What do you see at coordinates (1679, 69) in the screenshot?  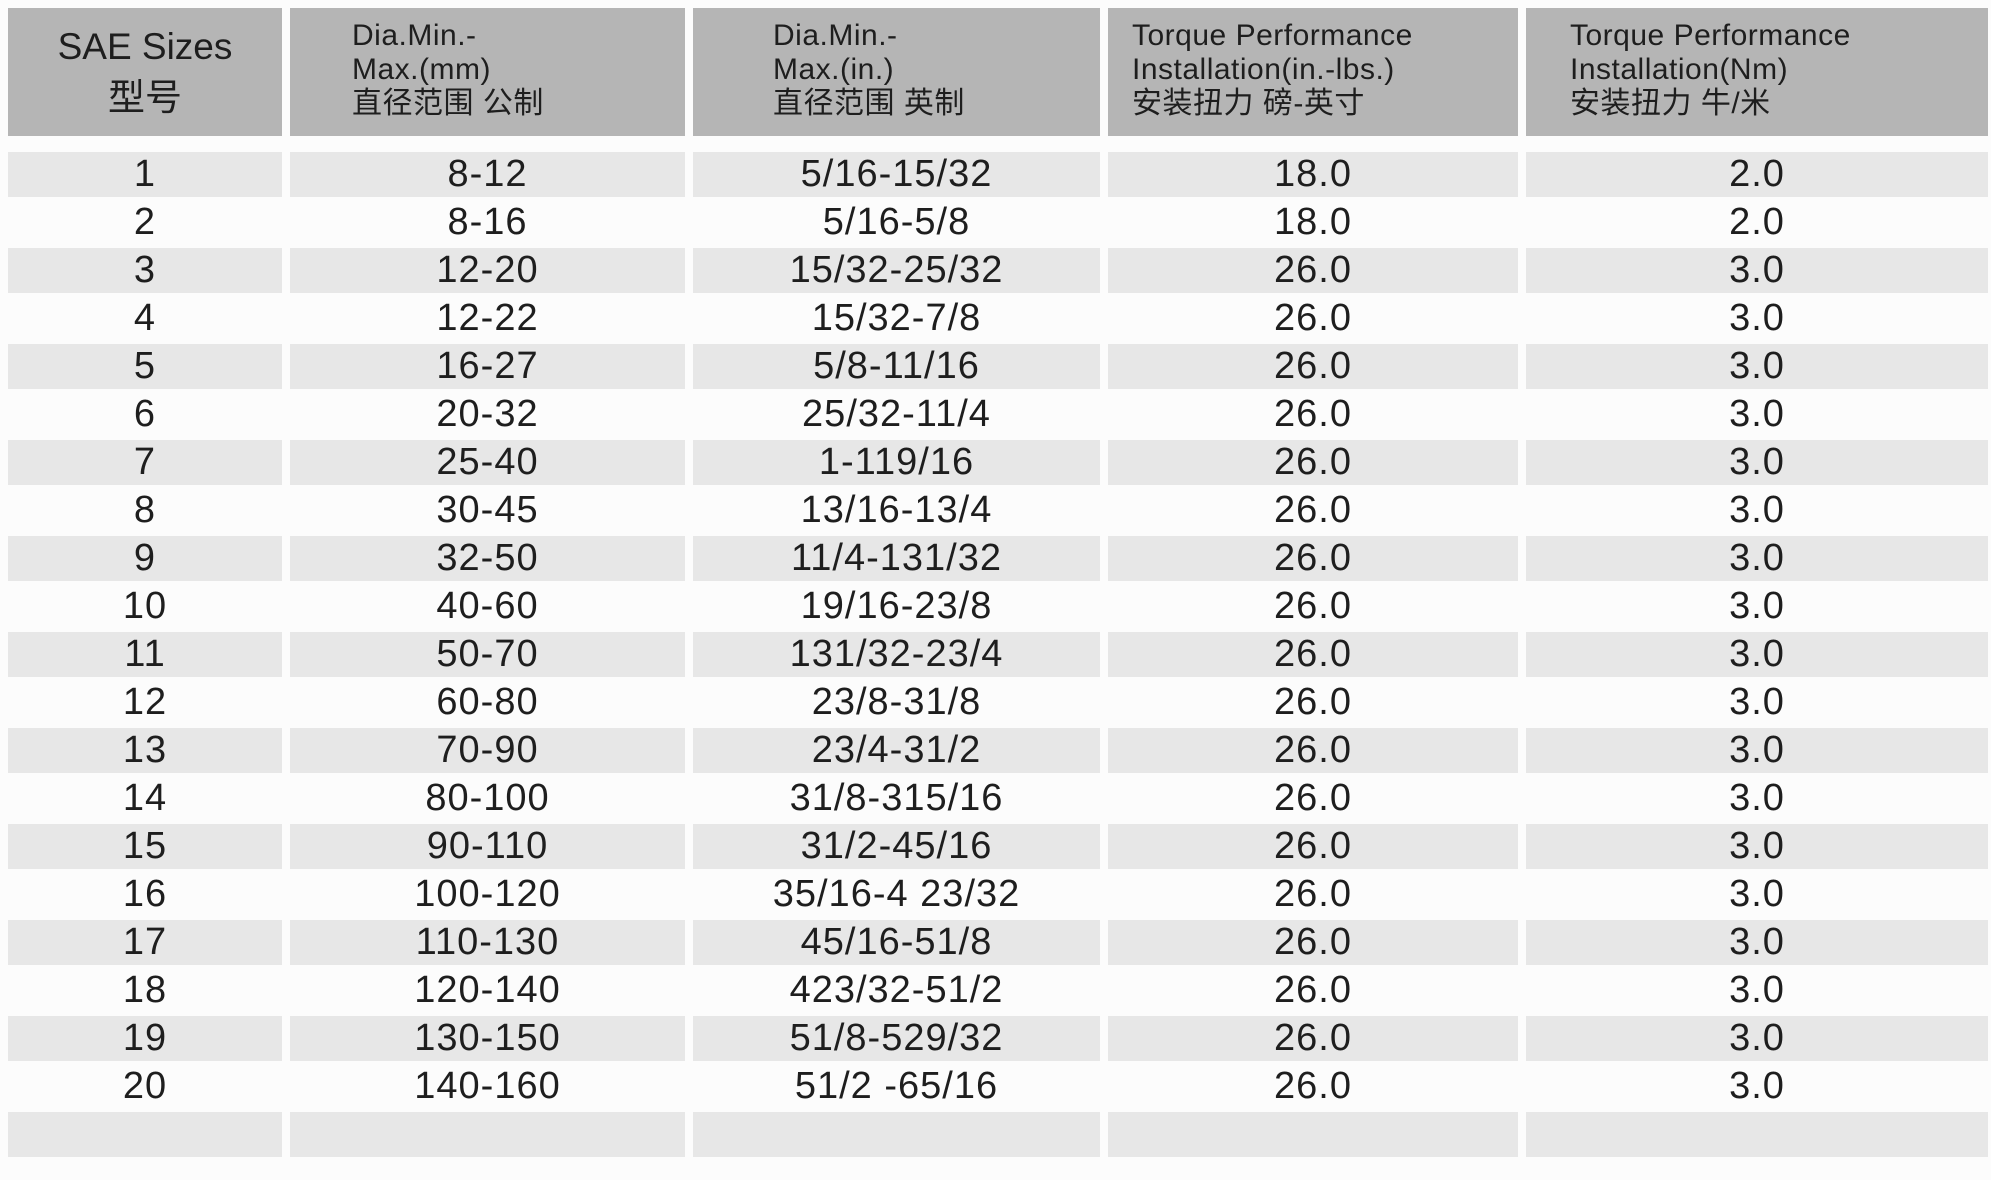 I see `header-line: Installation(Nm)` at bounding box center [1679, 69].